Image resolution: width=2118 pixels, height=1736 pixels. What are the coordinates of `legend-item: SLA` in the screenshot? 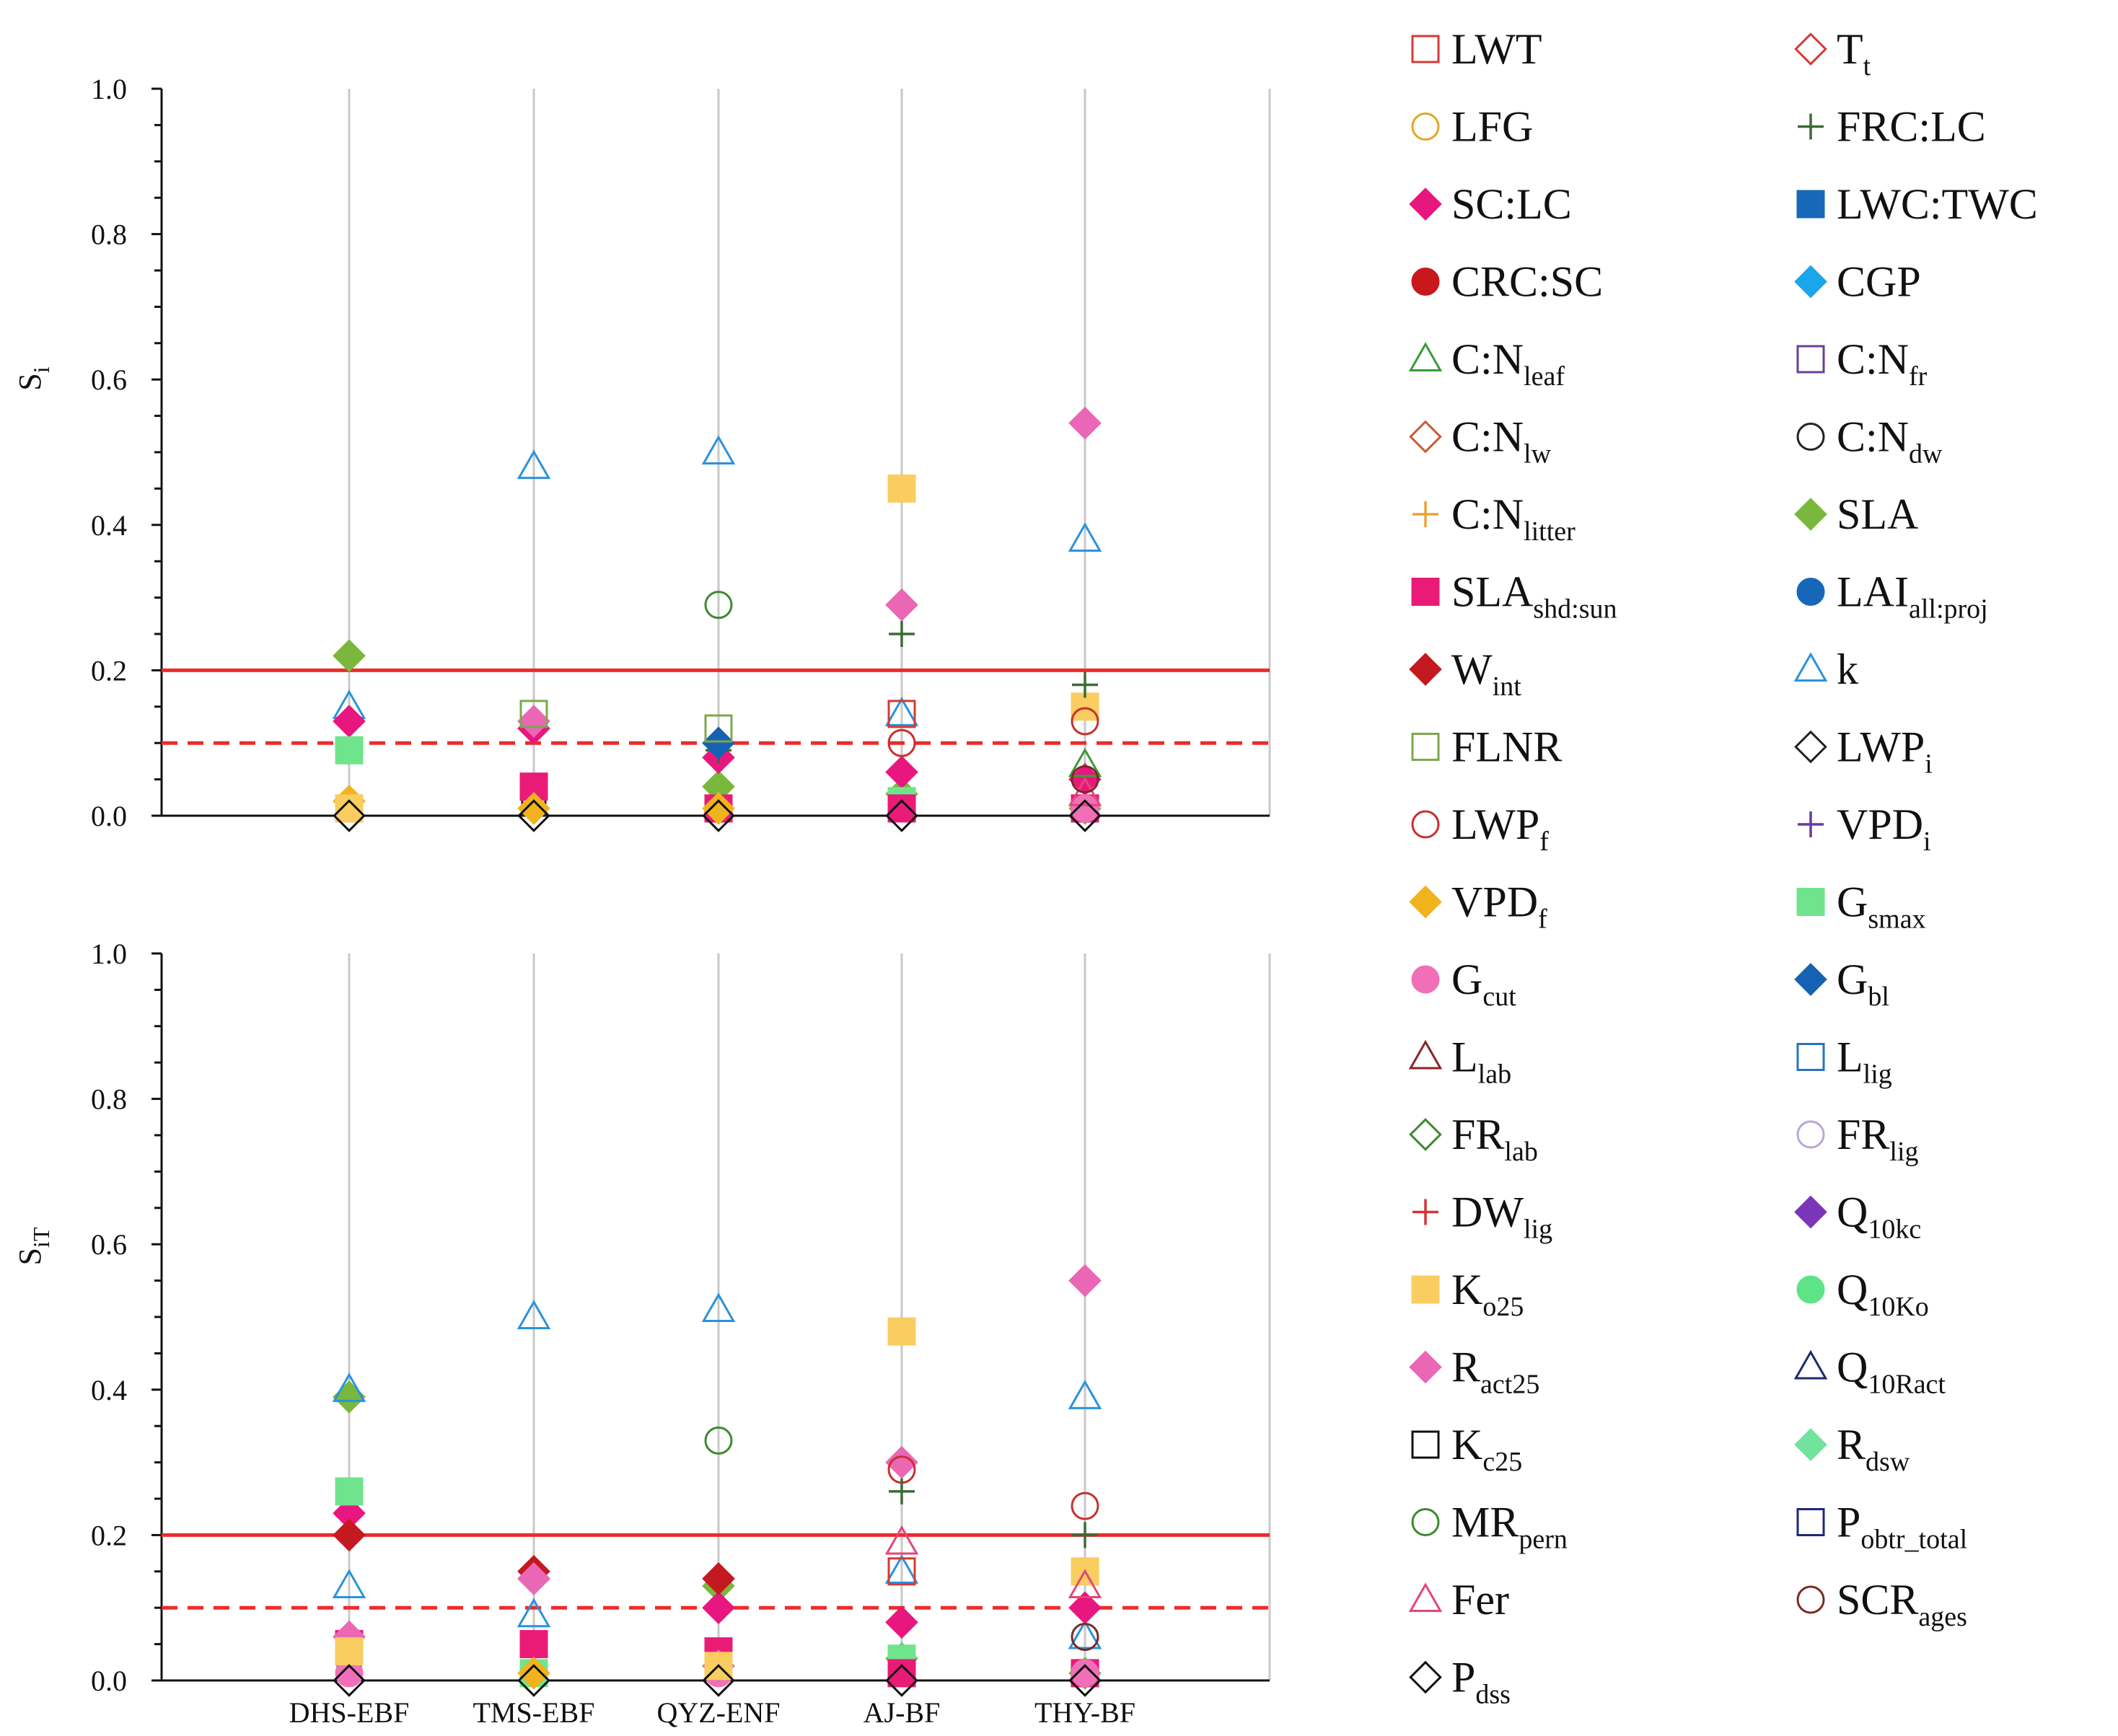 It's located at (1856, 514).